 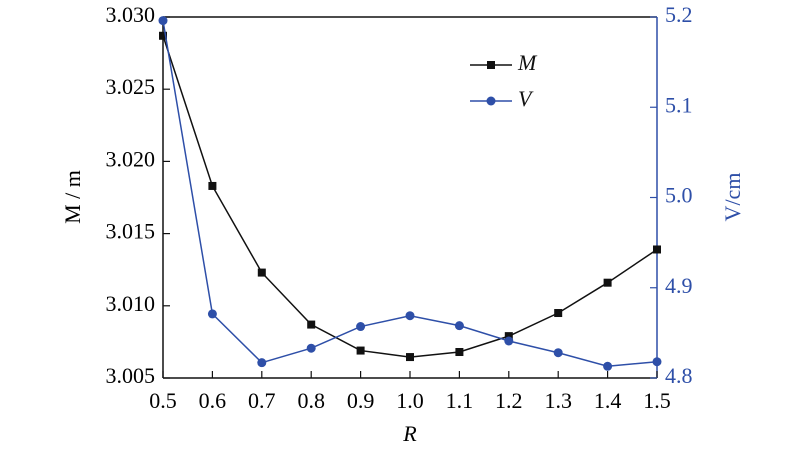 What do you see at coordinates (460, 400) in the screenshot?
I see `x-tick-label: 1.1` at bounding box center [460, 400].